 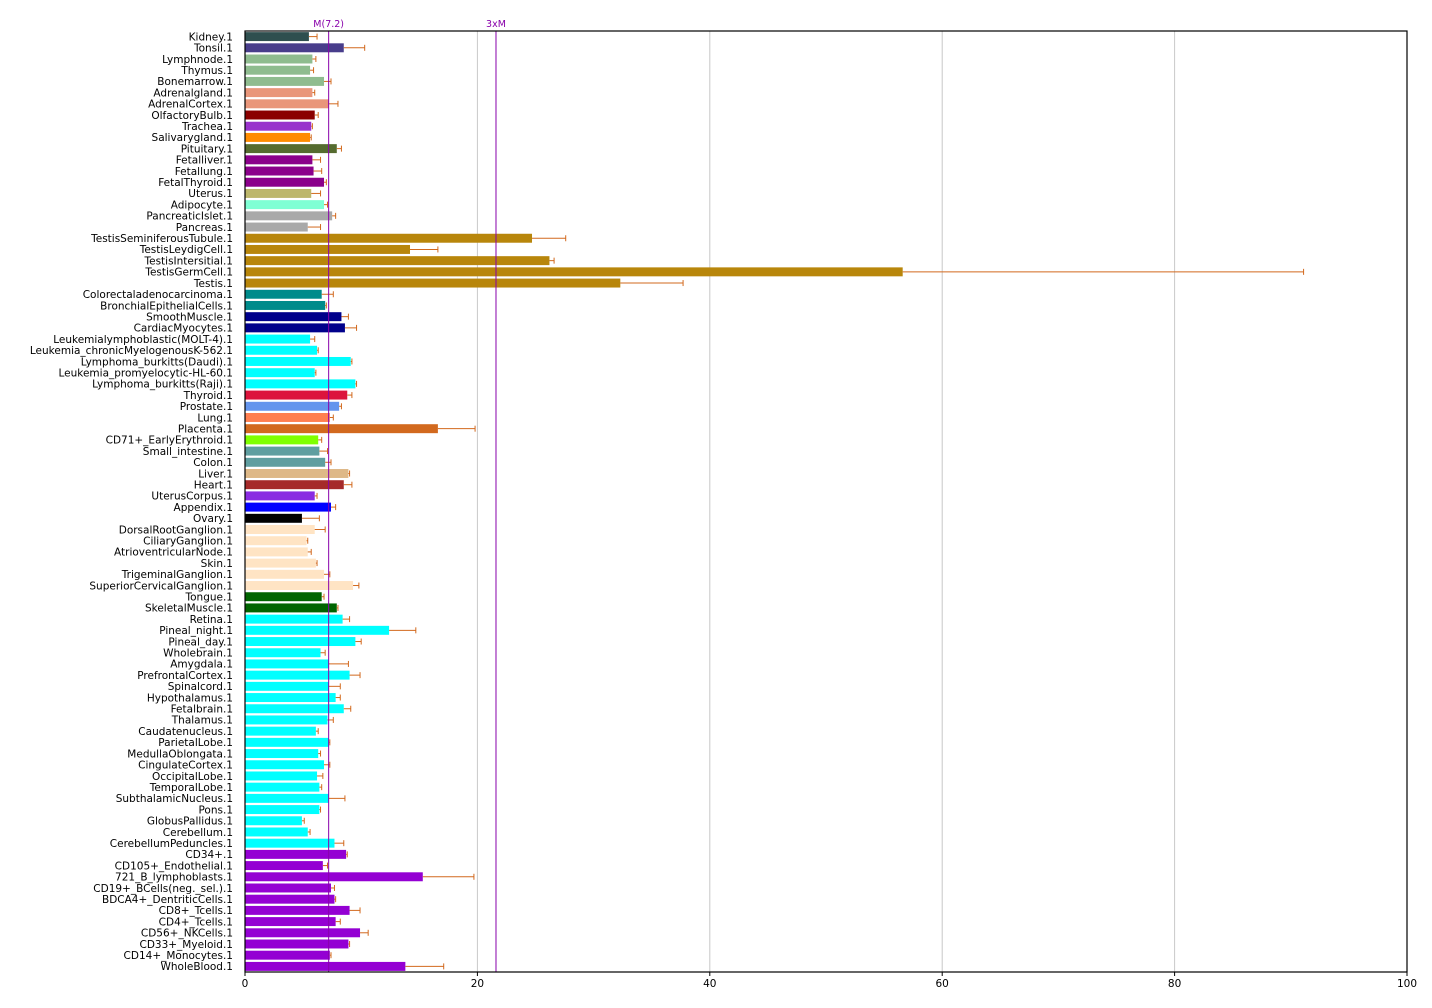 What do you see at coordinates (215, 810) in the screenshot?
I see `category-label: Pons.1` at bounding box center [215, 810].